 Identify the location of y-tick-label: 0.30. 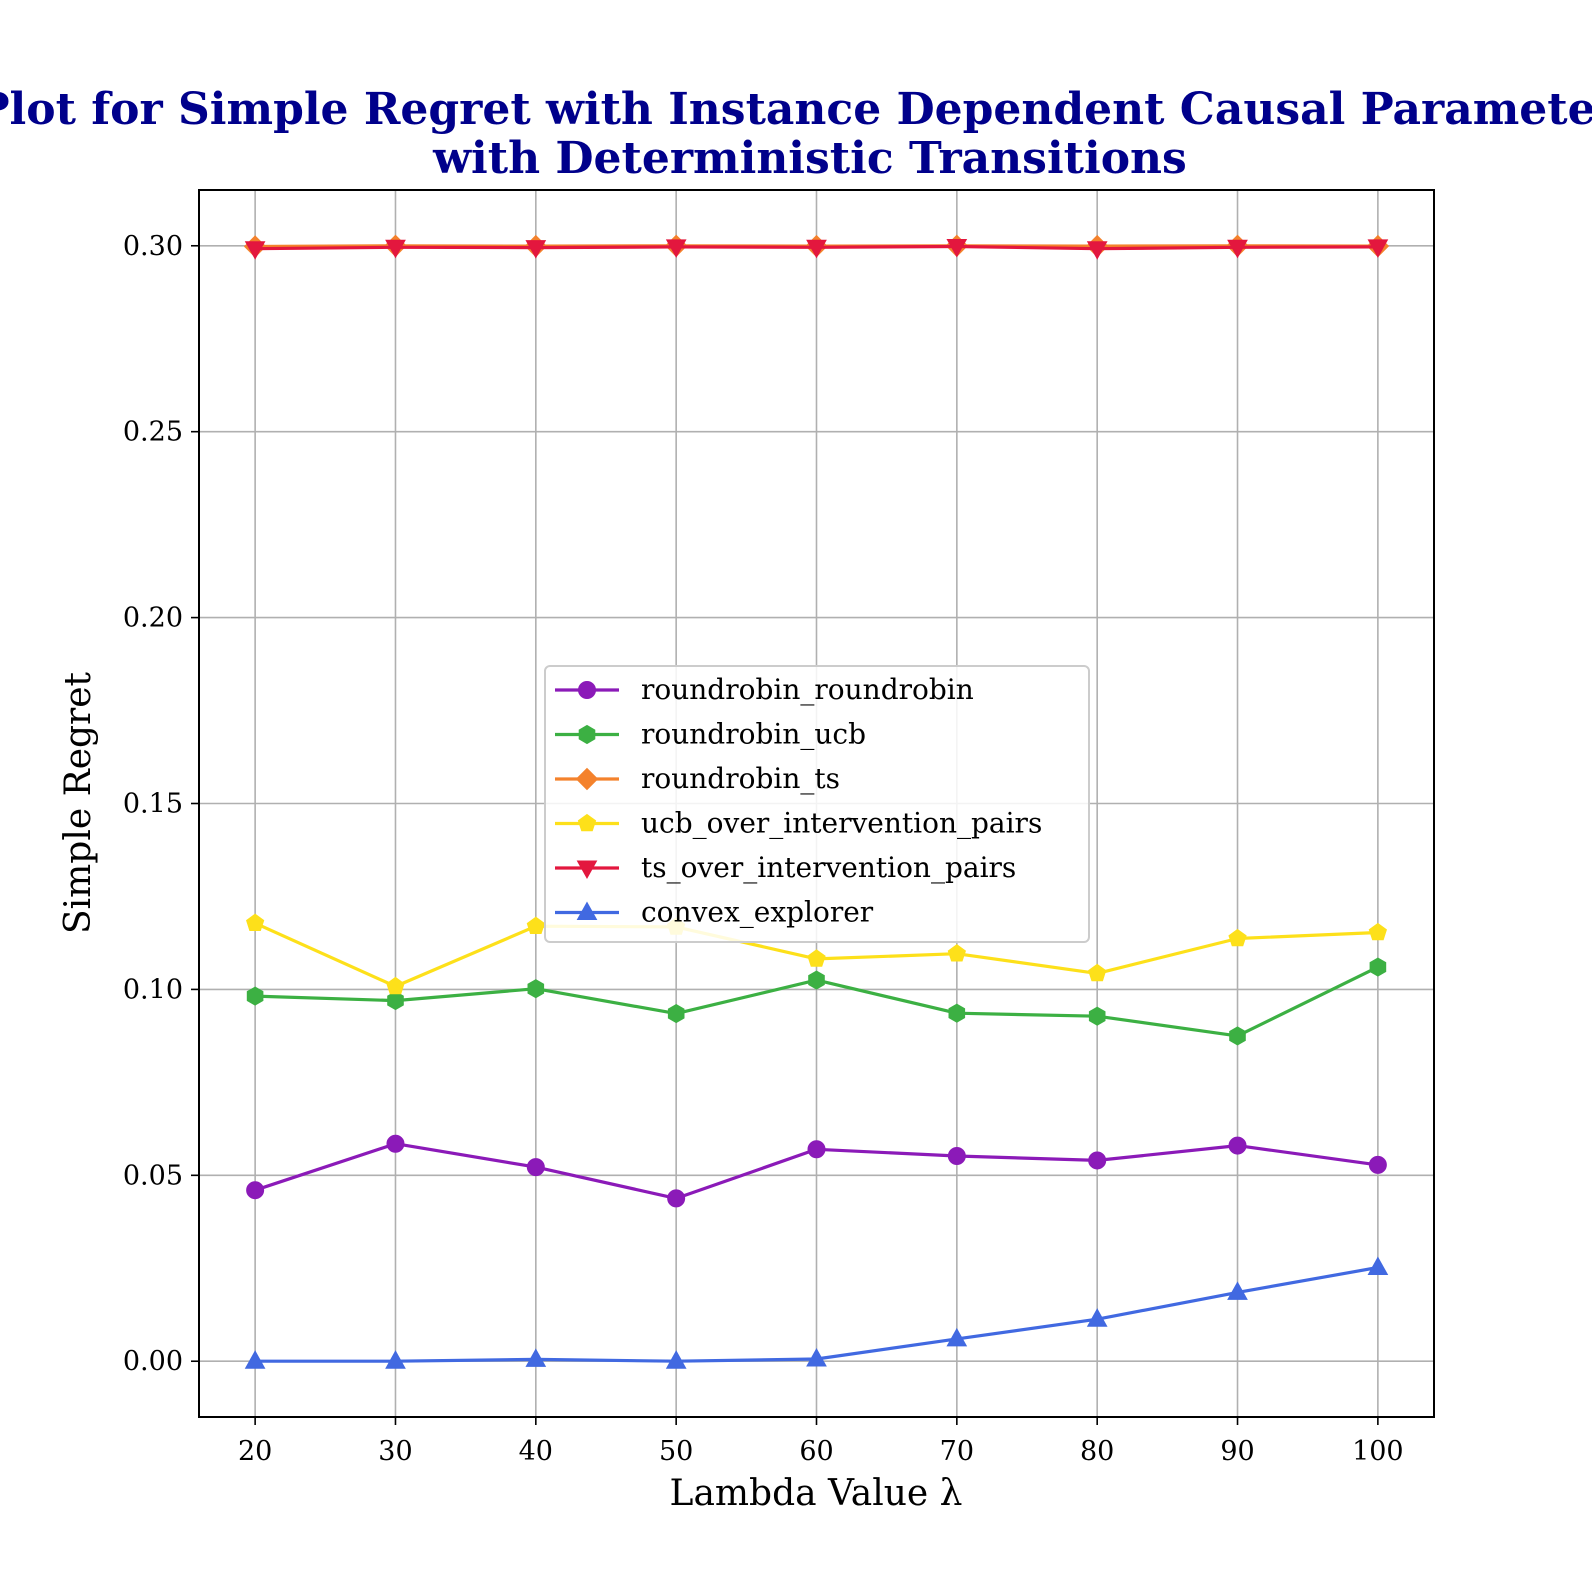
(153, 246).